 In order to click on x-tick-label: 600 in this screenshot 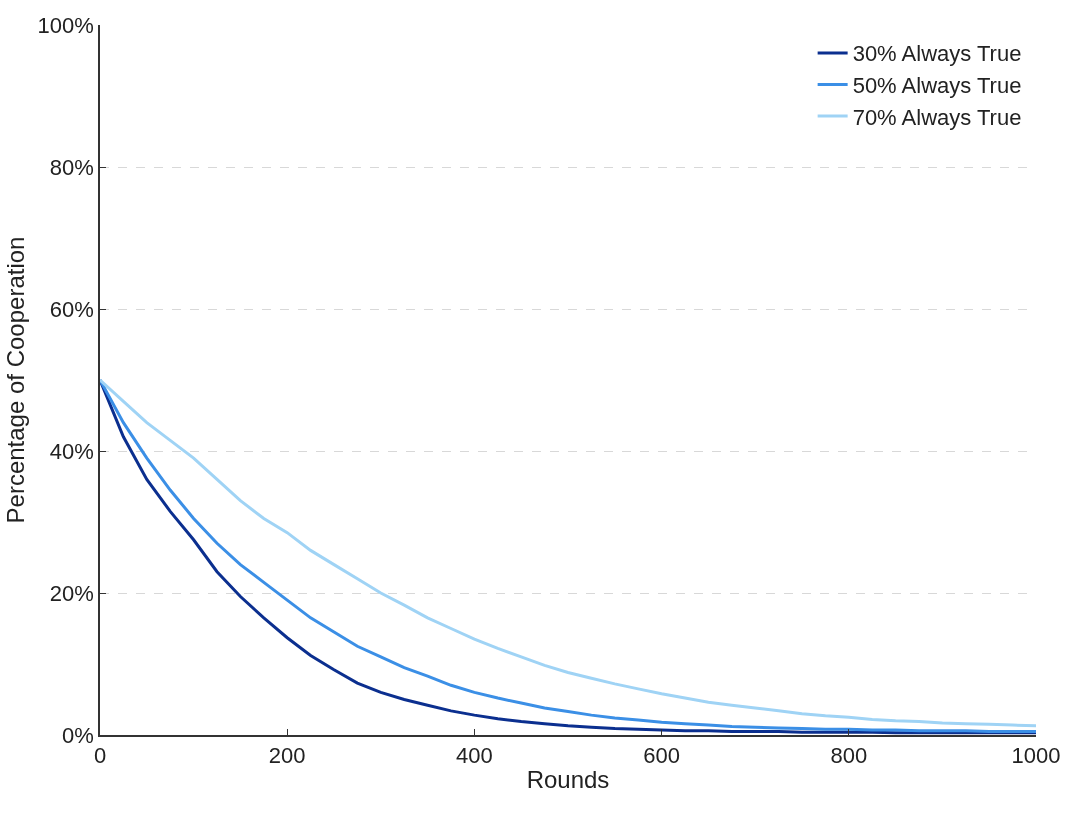, I will do `click(661, 756)`.